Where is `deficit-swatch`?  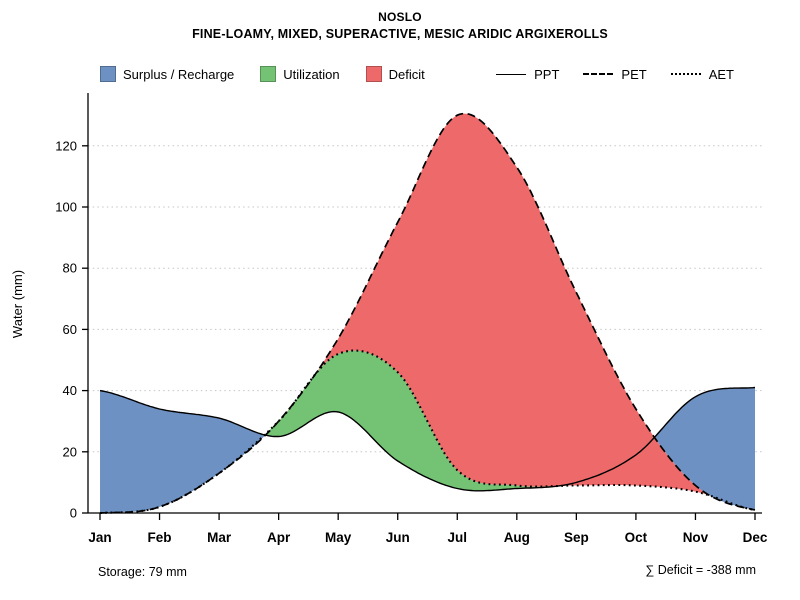 deficit-swatch is located at coordinates (373, 74).